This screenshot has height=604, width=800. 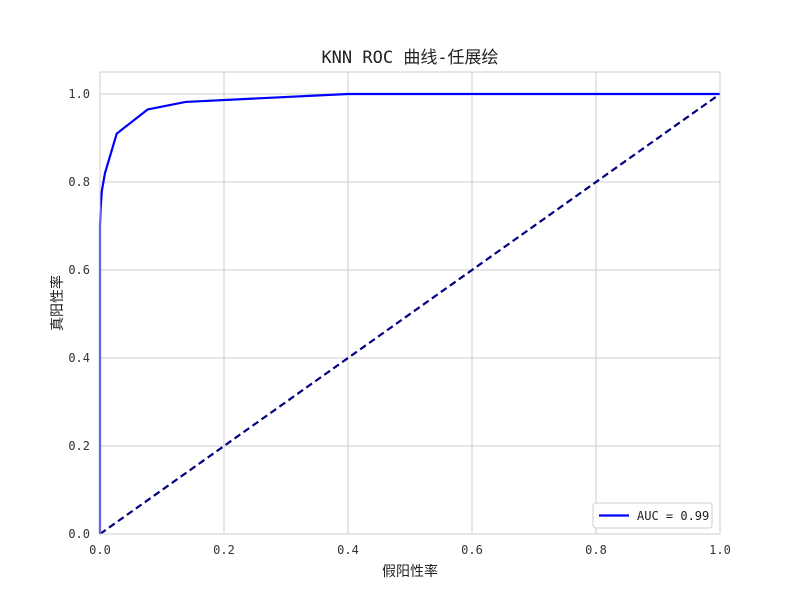 What do you see at coordinates (348, 550) in the screenshot?
I see `x-tick-label: 0.4` at bounding box center [348, 550].